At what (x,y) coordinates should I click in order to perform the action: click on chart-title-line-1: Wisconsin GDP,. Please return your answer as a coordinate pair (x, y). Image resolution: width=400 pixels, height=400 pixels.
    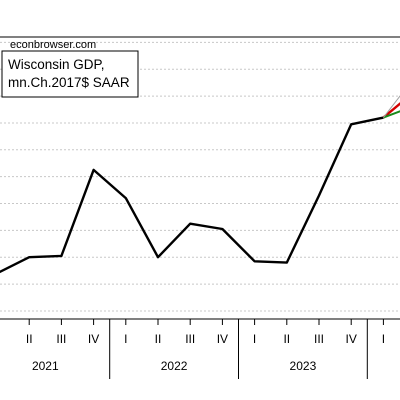
    Looking at the image, I should click on (56, 64).